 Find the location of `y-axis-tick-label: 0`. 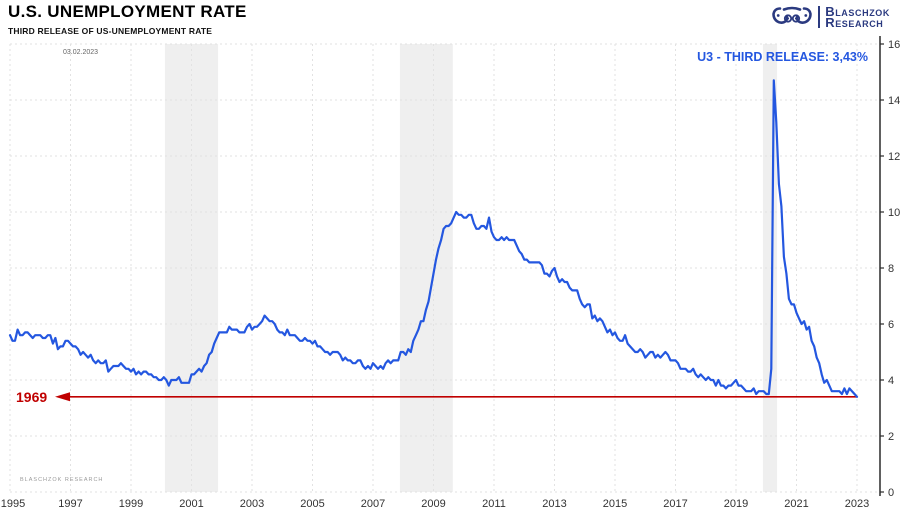

y-axis-tick-label: 0 is located at coordinates (891, 493).